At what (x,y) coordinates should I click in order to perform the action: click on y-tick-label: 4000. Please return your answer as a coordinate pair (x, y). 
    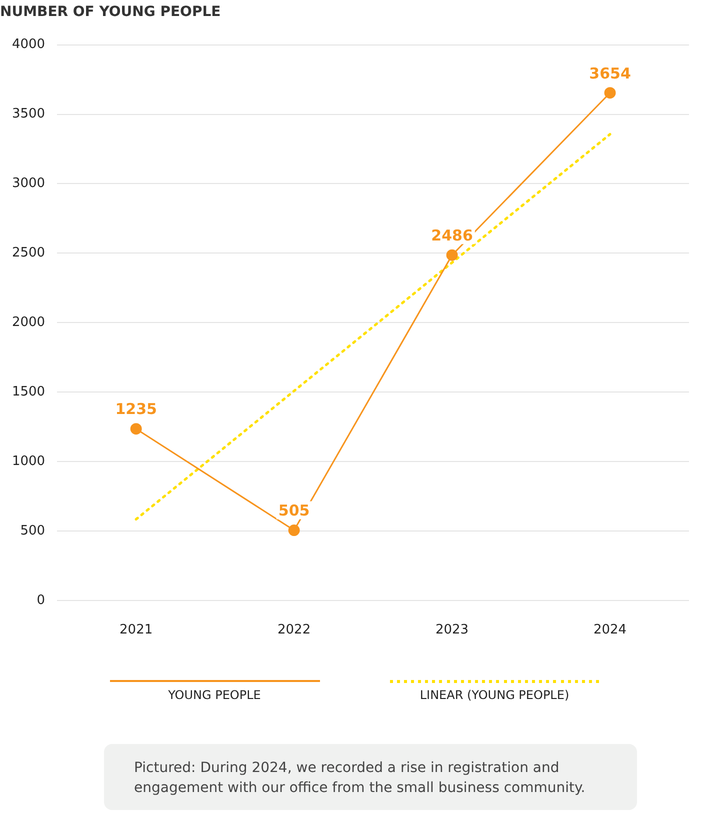
    Looking at the image, I should click on (29, 44).